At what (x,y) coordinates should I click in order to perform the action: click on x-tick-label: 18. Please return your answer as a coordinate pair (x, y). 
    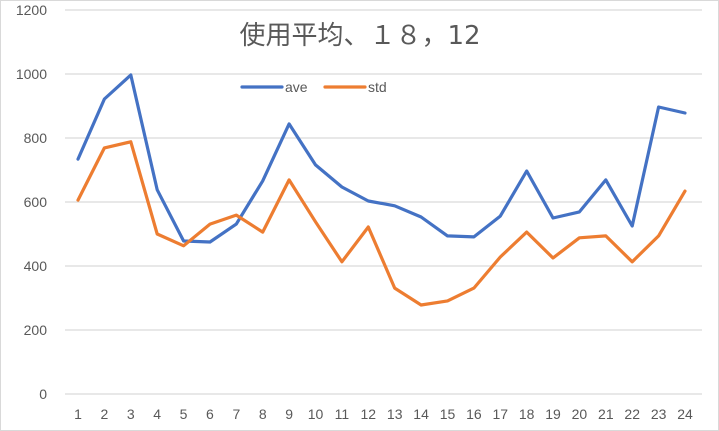
    Looking at the image, I should click on (527, 414).